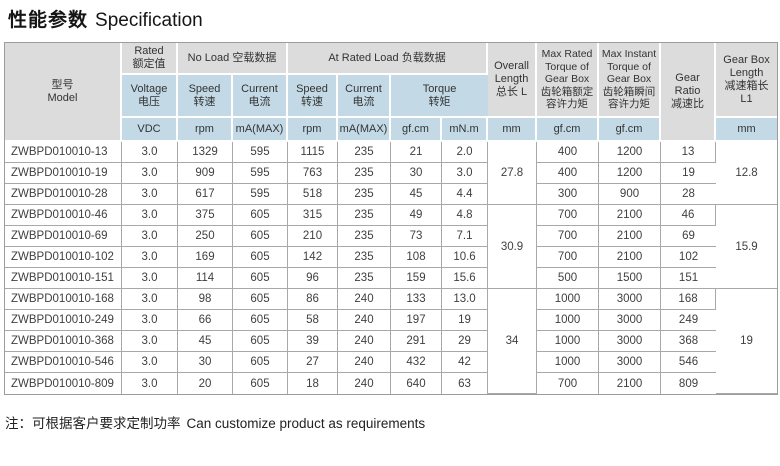 Image resolution: width=780 pixels, height=466 pixels. Describe the element at coordinates (313, 362) in the screenshot. I see `value-cell: 27` at that location.